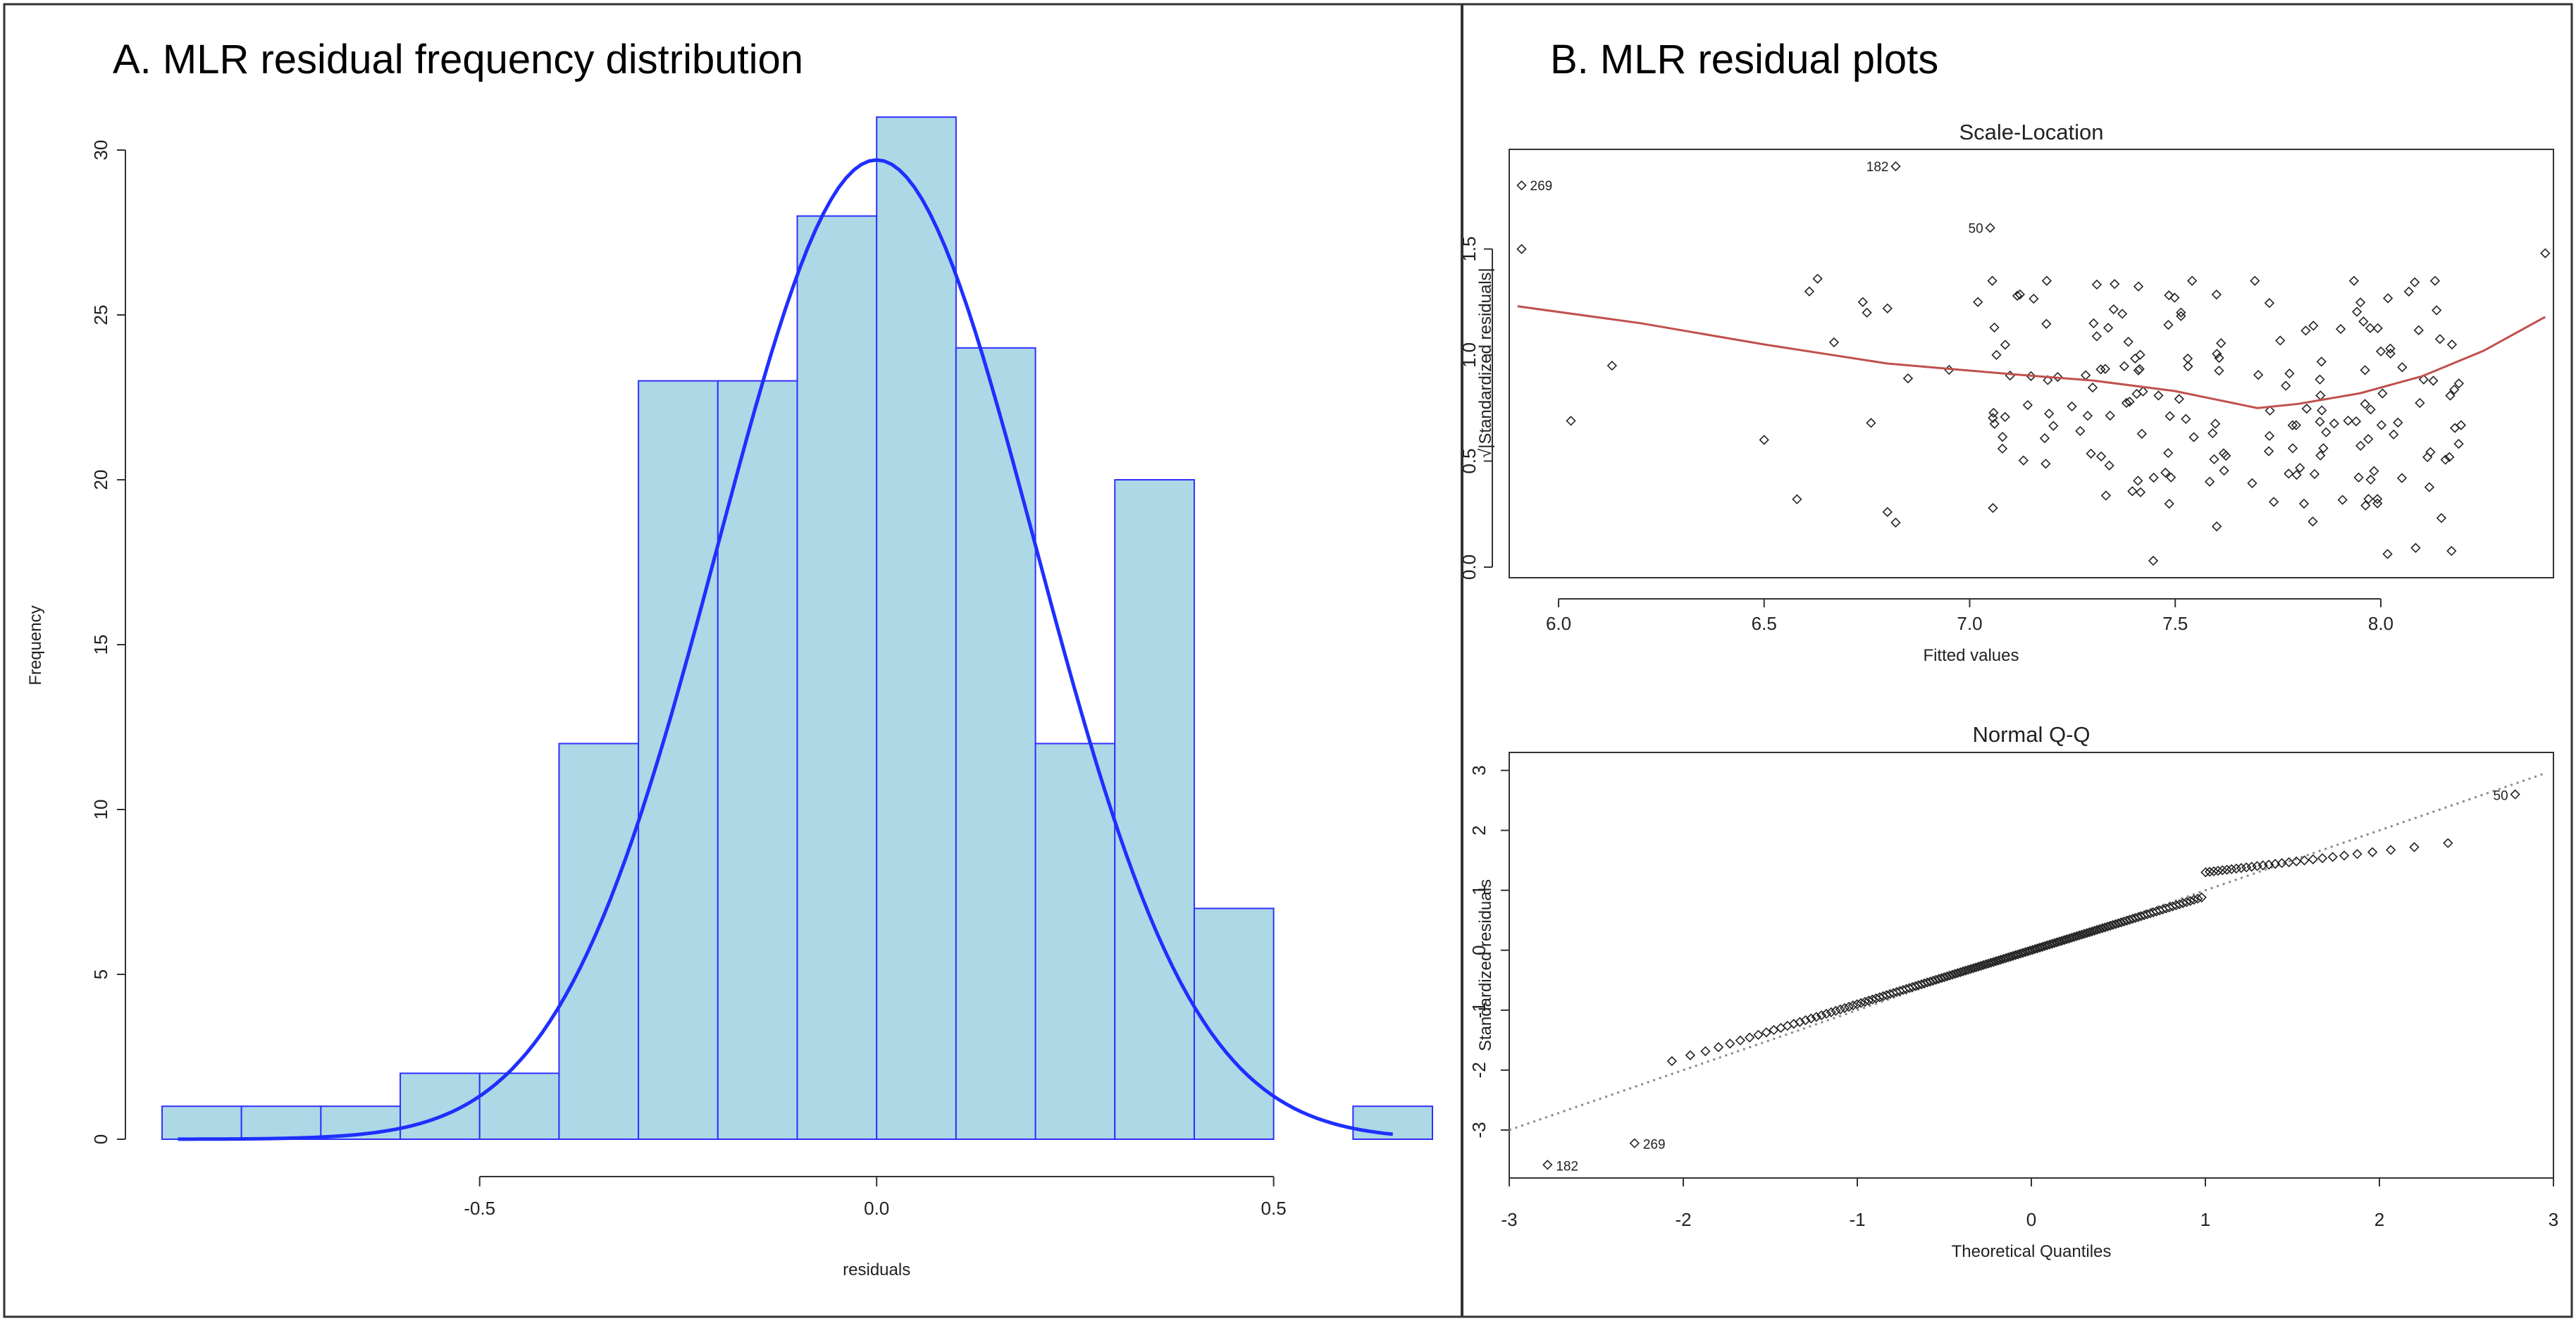 The width and height of the screenshot is (2576, 1321). I want to click on y-axis-label: Frequency, so click(35, 645).